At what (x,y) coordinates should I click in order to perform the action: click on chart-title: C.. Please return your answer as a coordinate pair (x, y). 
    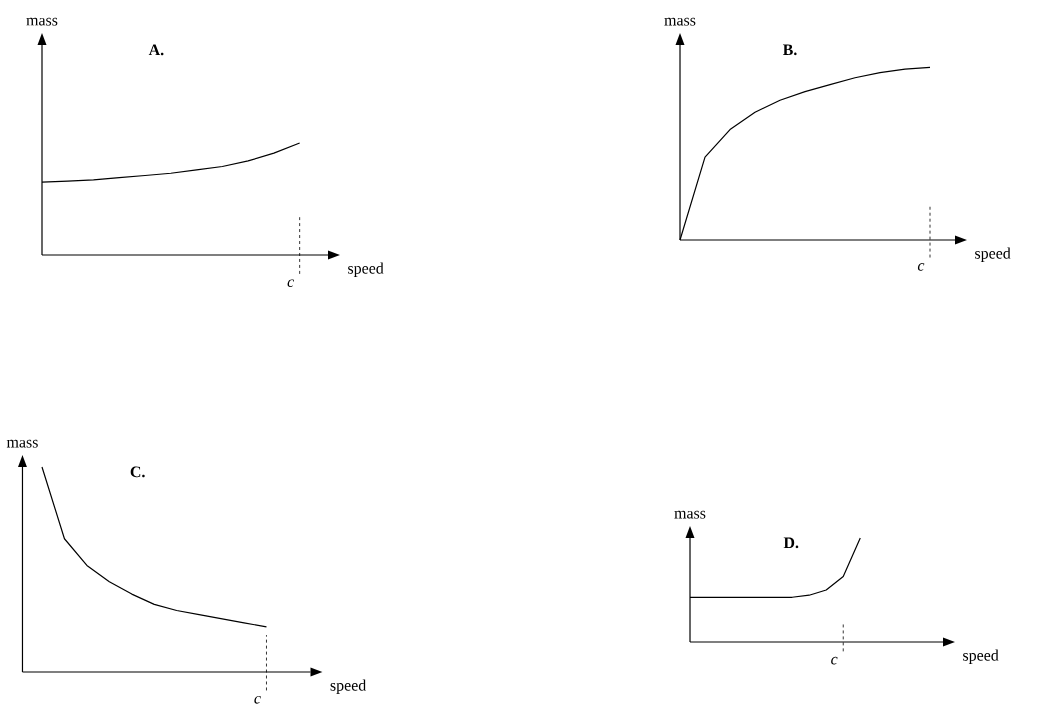
    Looking at the image, I should click on (137, 472).